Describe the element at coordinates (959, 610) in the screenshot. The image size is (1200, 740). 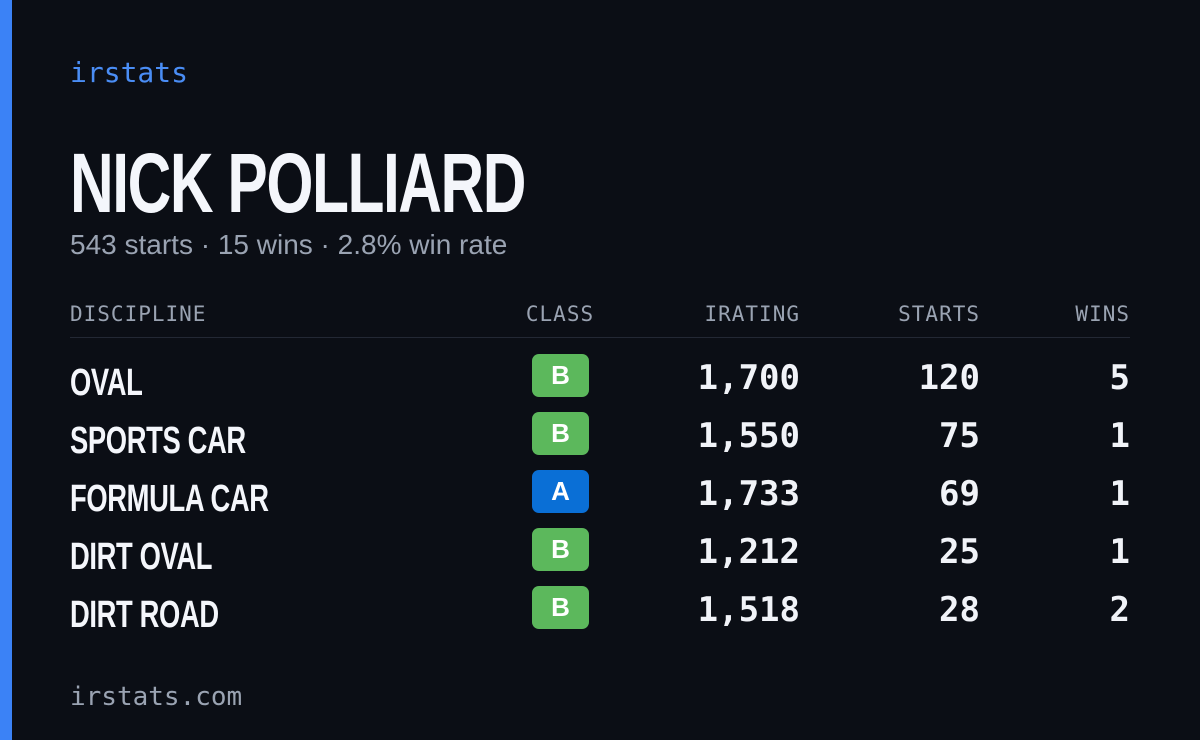
I see `starts: 28` at that location.